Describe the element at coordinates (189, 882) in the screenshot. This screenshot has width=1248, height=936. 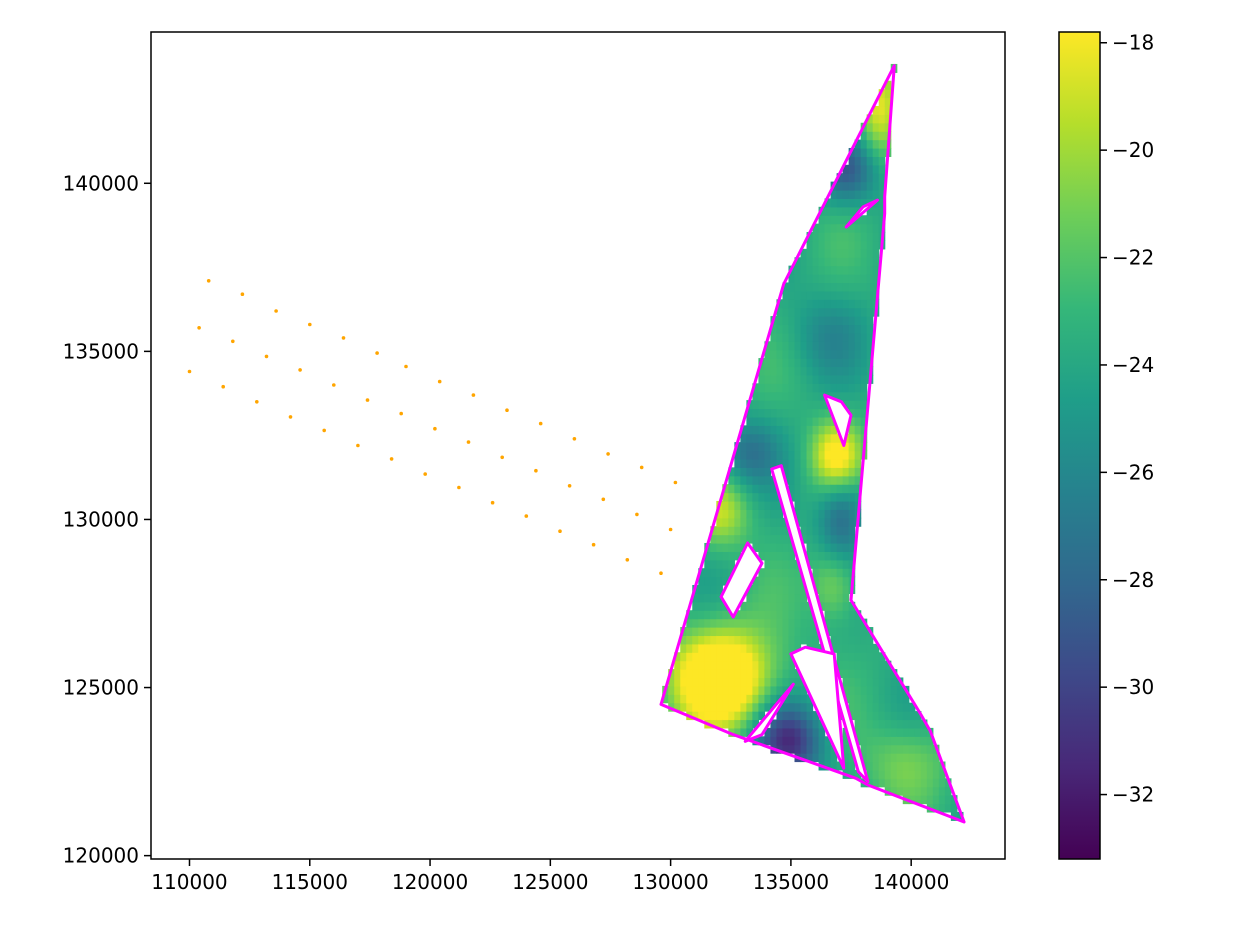
I see `x-tick-label: 110000` at that location.